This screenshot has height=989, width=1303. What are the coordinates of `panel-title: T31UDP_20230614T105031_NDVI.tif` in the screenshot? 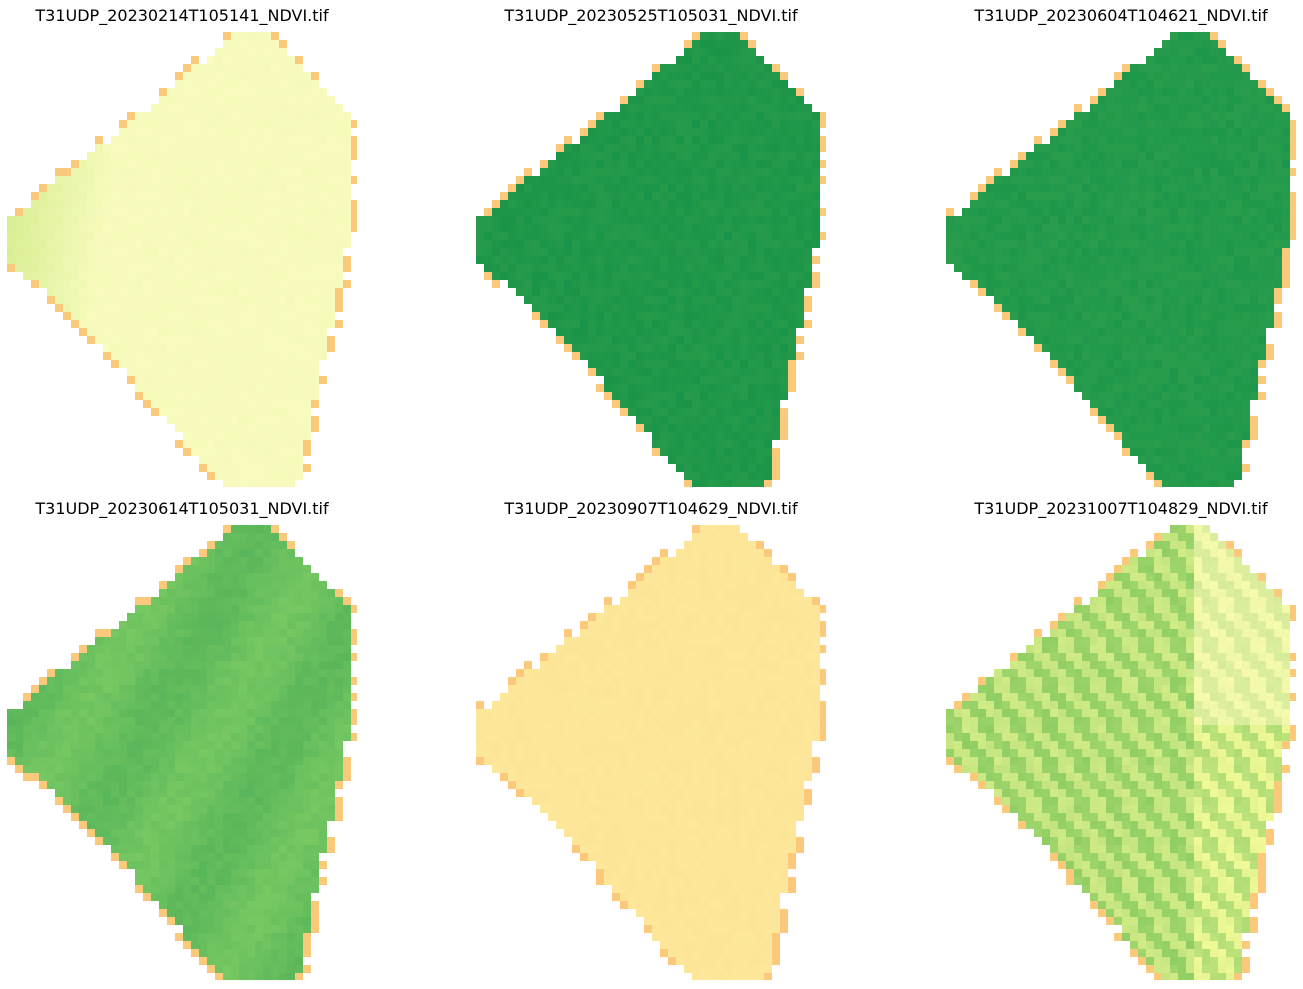 It's located at (182, 508).